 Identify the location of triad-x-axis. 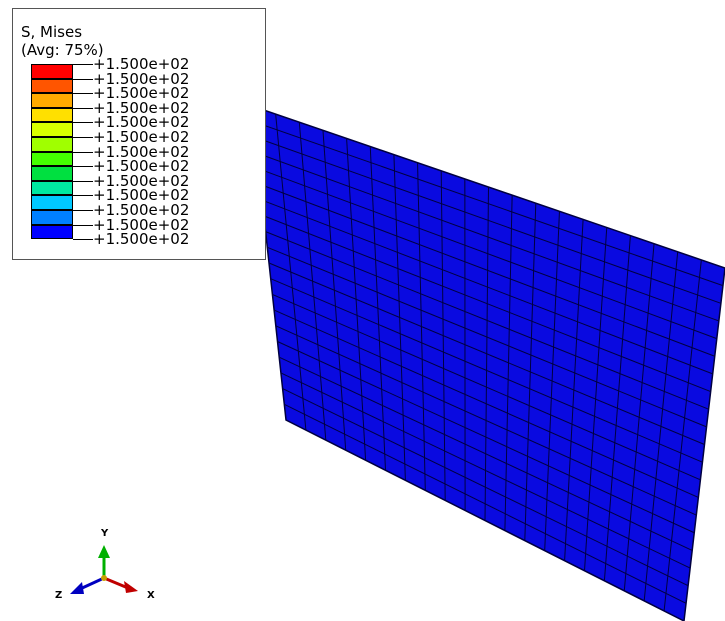
(116, 583).